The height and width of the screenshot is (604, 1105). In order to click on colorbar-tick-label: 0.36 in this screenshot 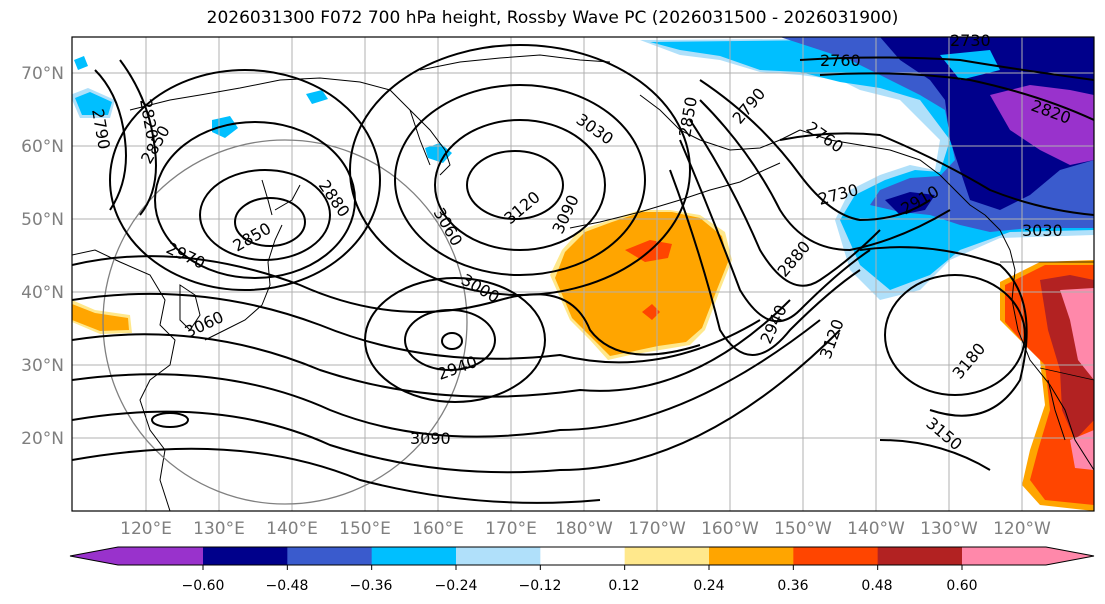, I will do `click(792, 586)`.